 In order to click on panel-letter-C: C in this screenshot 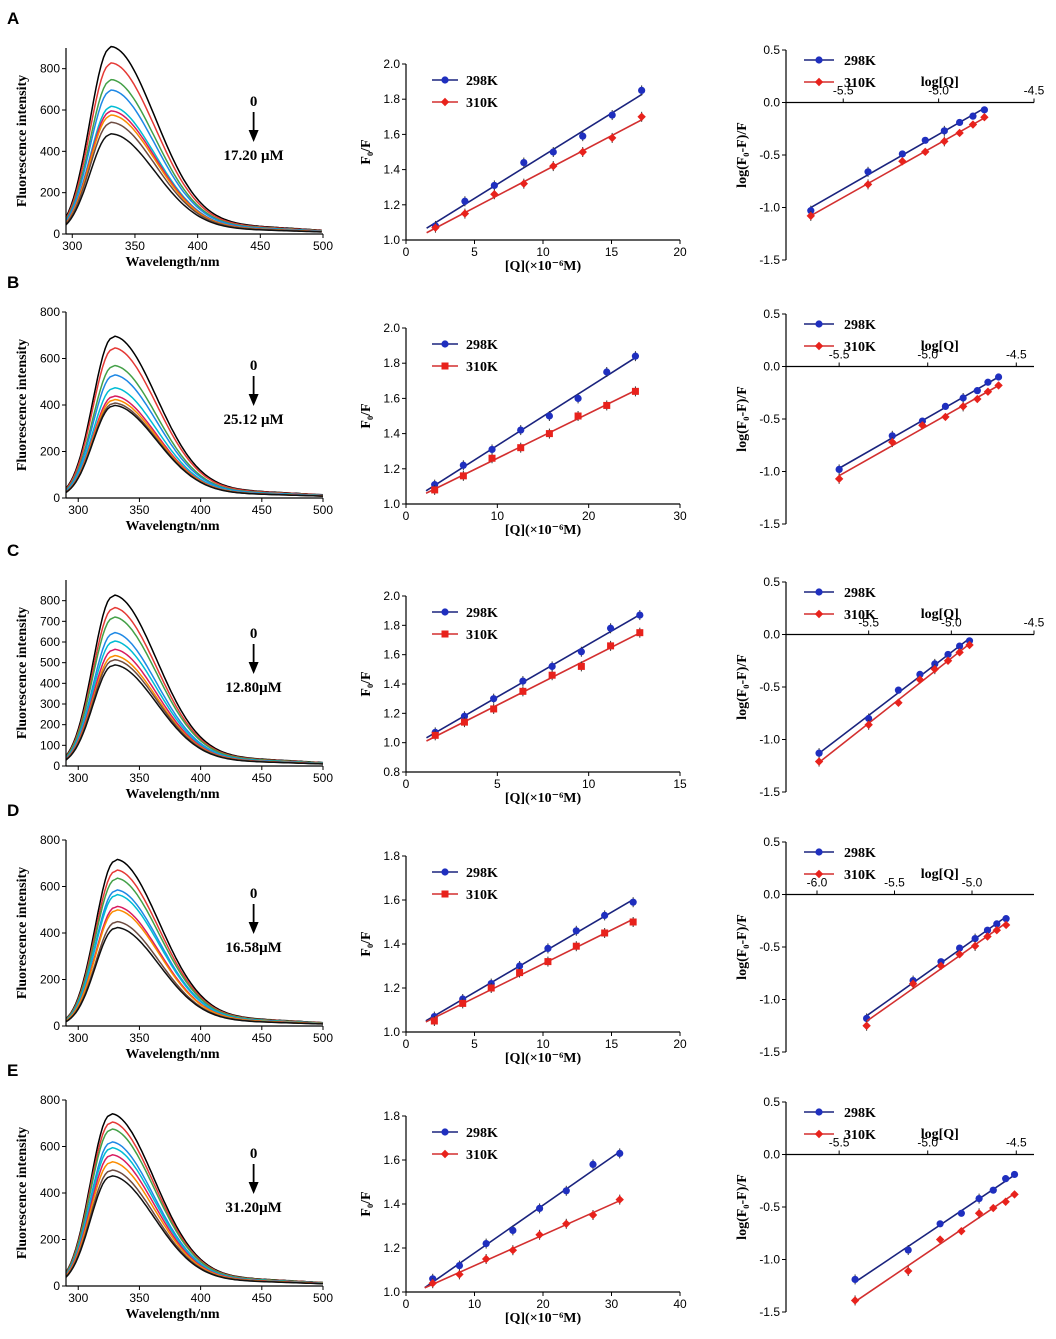, I will do `click(13, 550)`.